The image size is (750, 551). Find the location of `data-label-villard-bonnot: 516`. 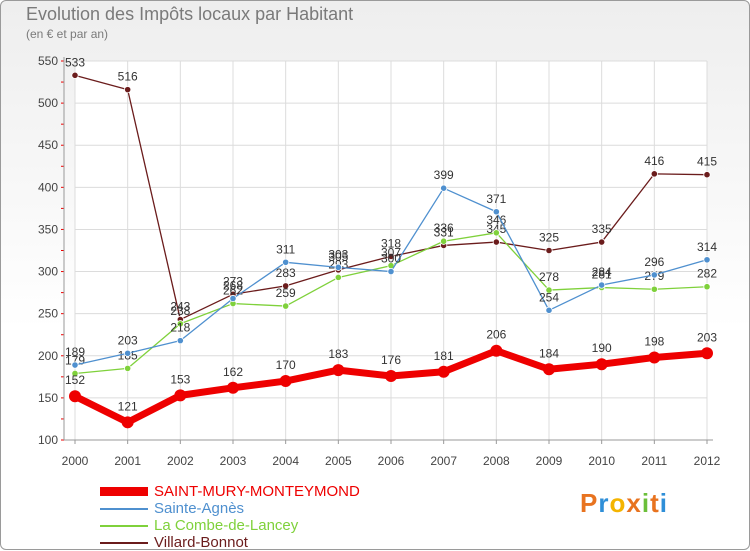

data-label-villard-bonnot: 516 is located at coordinates (128, 77).